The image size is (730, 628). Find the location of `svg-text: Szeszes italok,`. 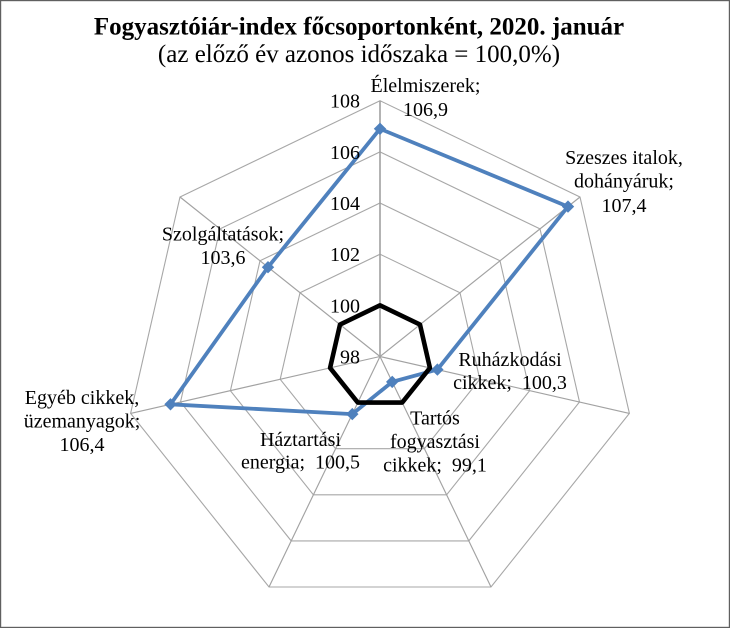

svg-text: Szeszes italok, is located at coordinates (624, 158).